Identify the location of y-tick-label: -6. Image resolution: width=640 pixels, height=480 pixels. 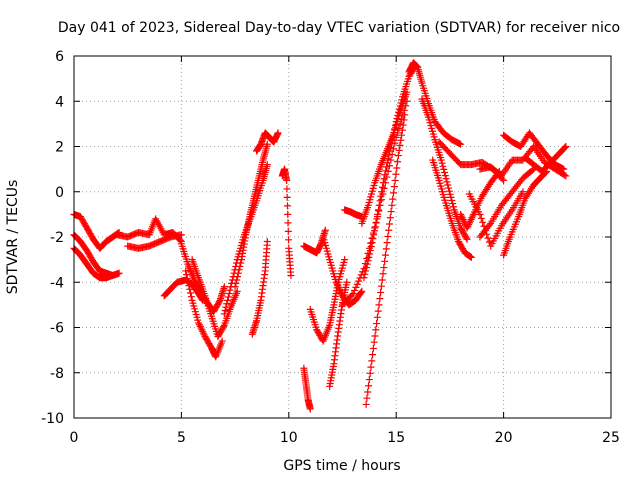
(57, 329).